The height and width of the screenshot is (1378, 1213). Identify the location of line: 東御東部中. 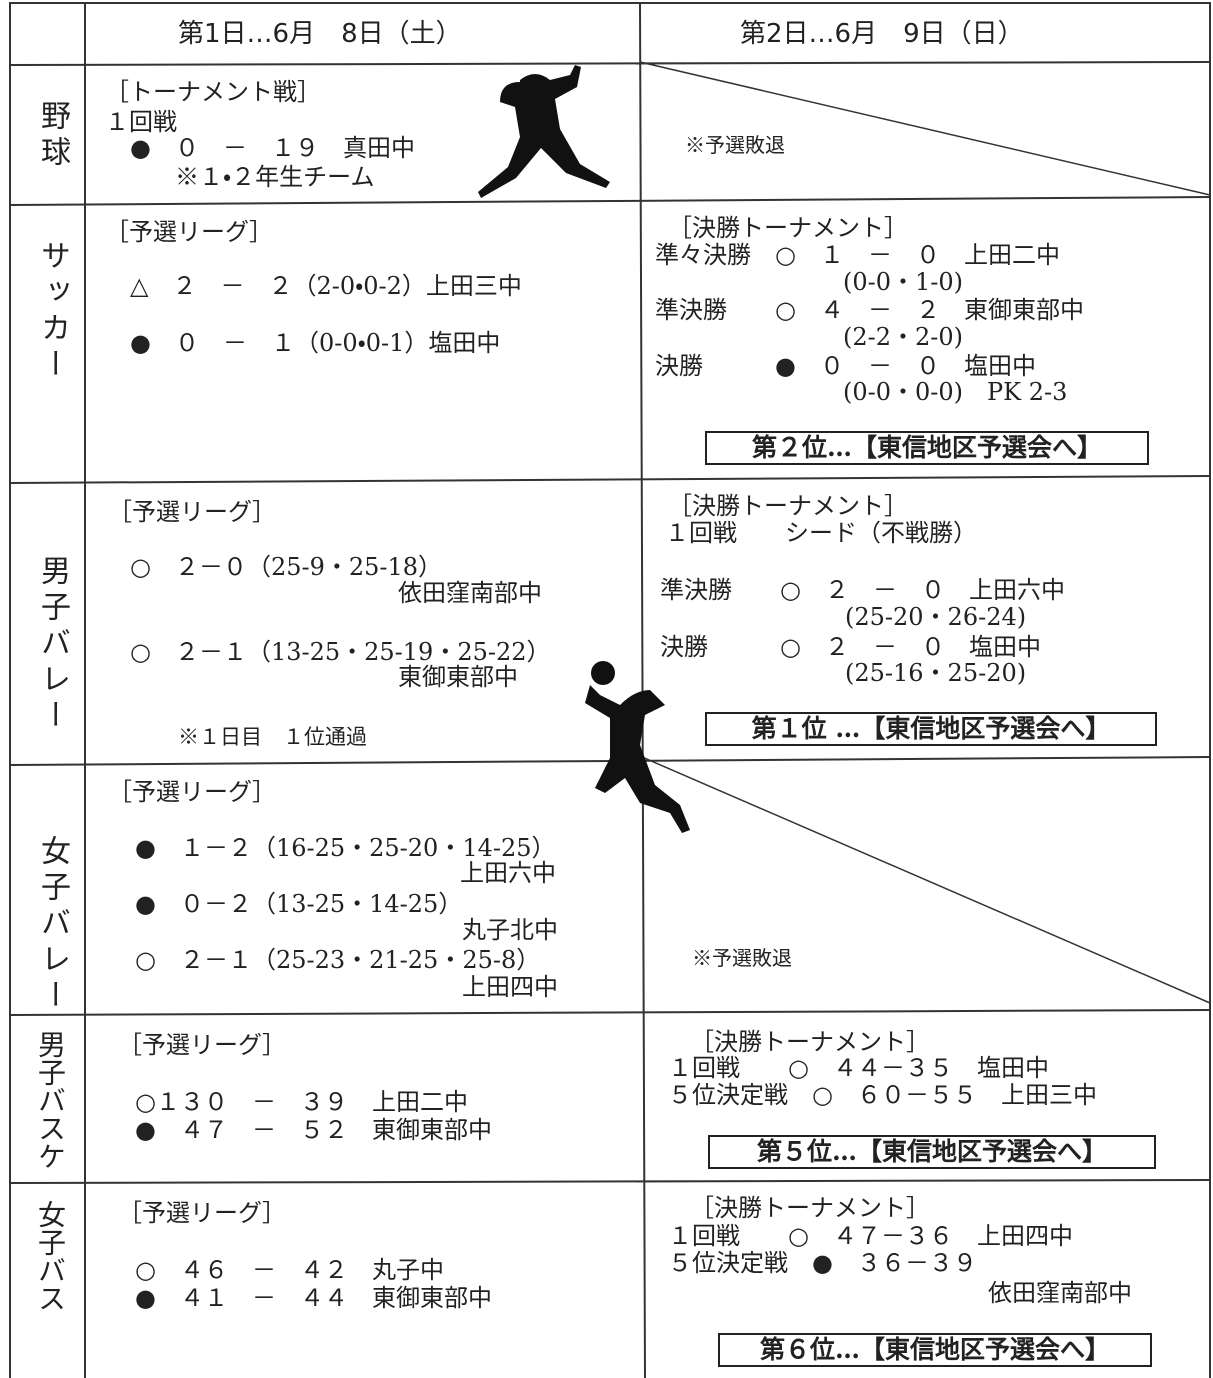
(458, 677).